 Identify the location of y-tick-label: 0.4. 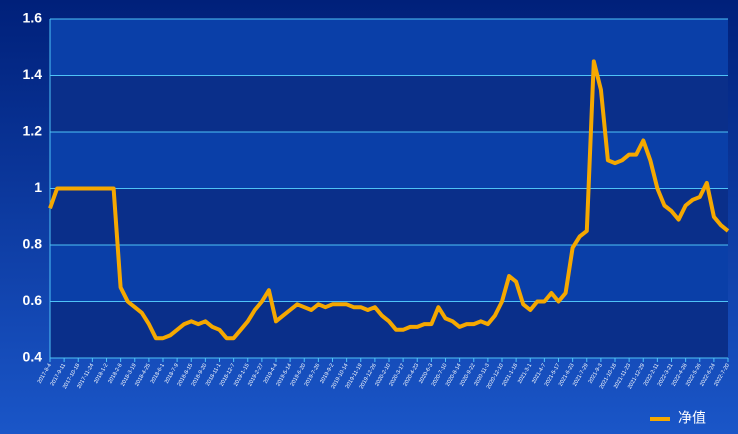
(33, 357).